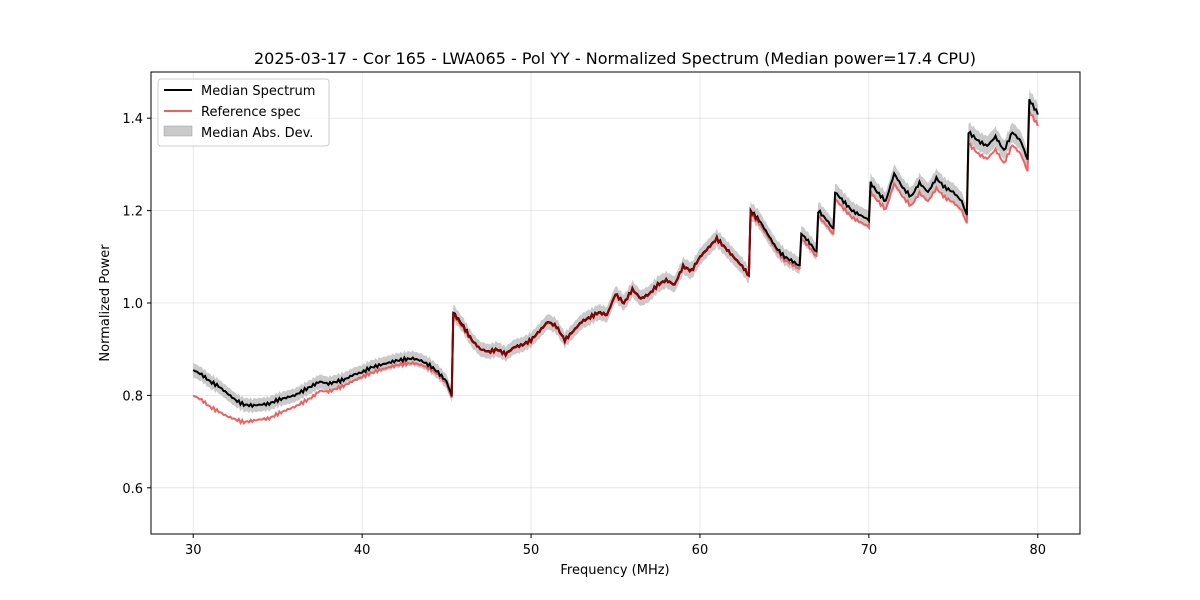 This screenshot has height=600, width=1200. I want to click on x-axis-label: Frequency (MHz), so click(614, 570).